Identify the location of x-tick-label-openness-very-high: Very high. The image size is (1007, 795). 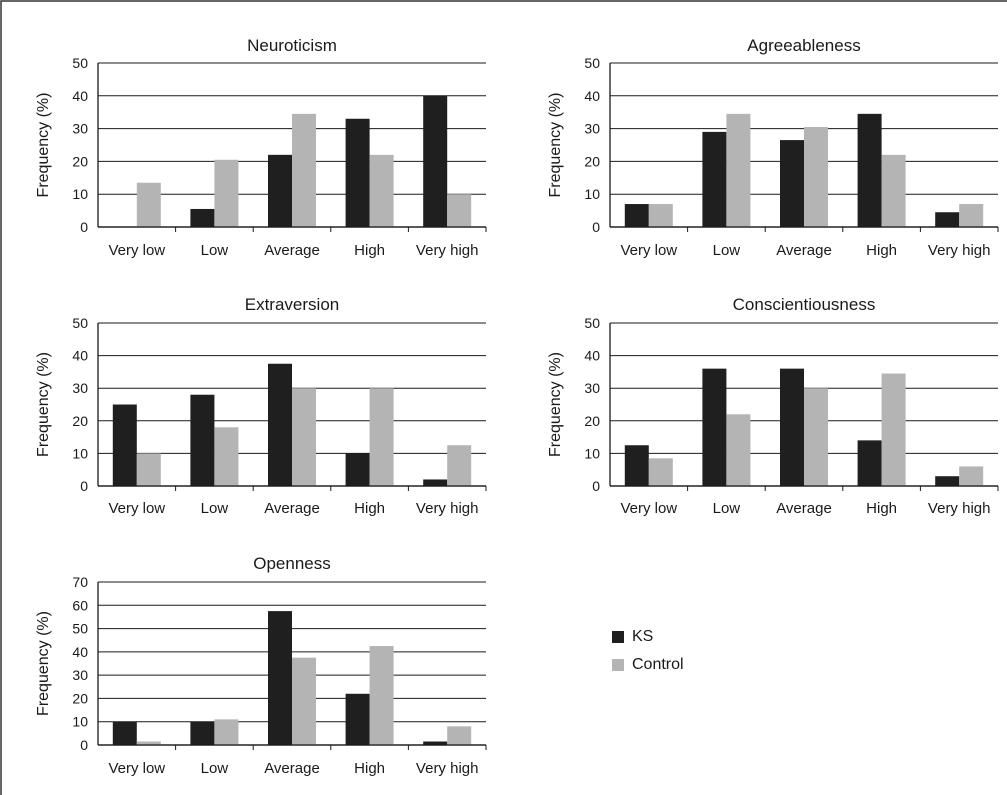
(447, 768).